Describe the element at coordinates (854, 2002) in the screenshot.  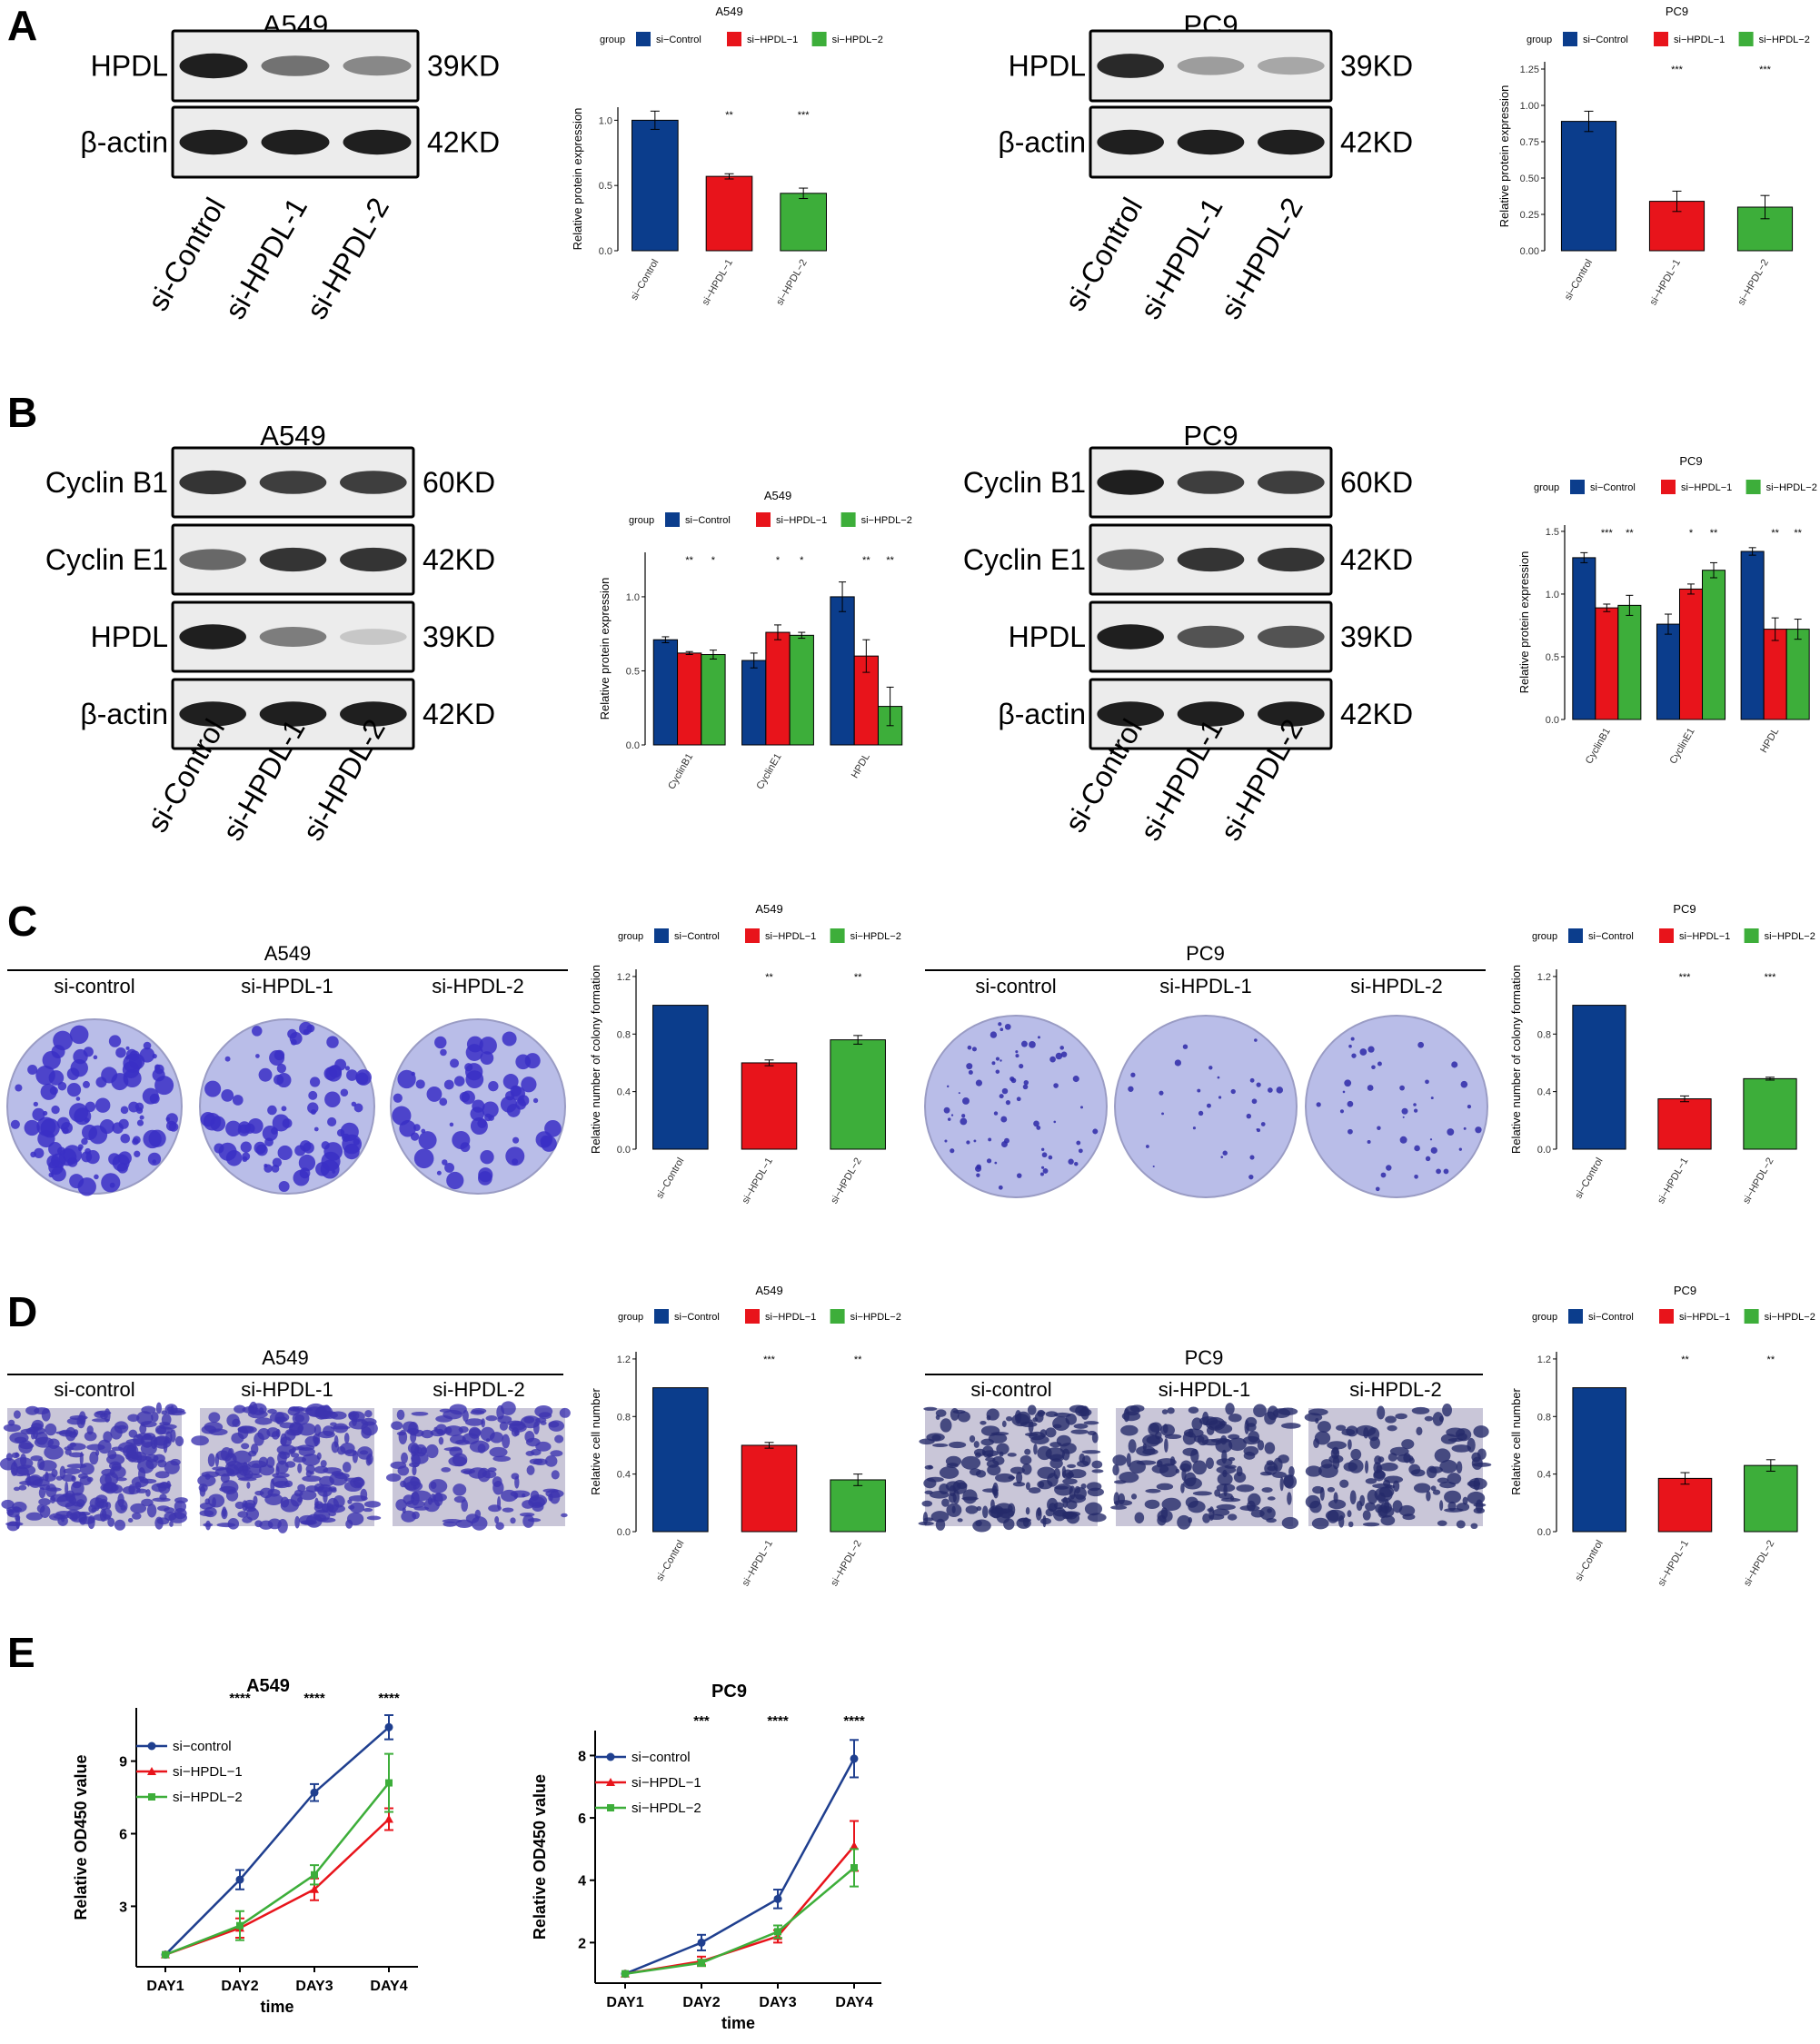
I see `x-tick-label: DAY4` at that location.